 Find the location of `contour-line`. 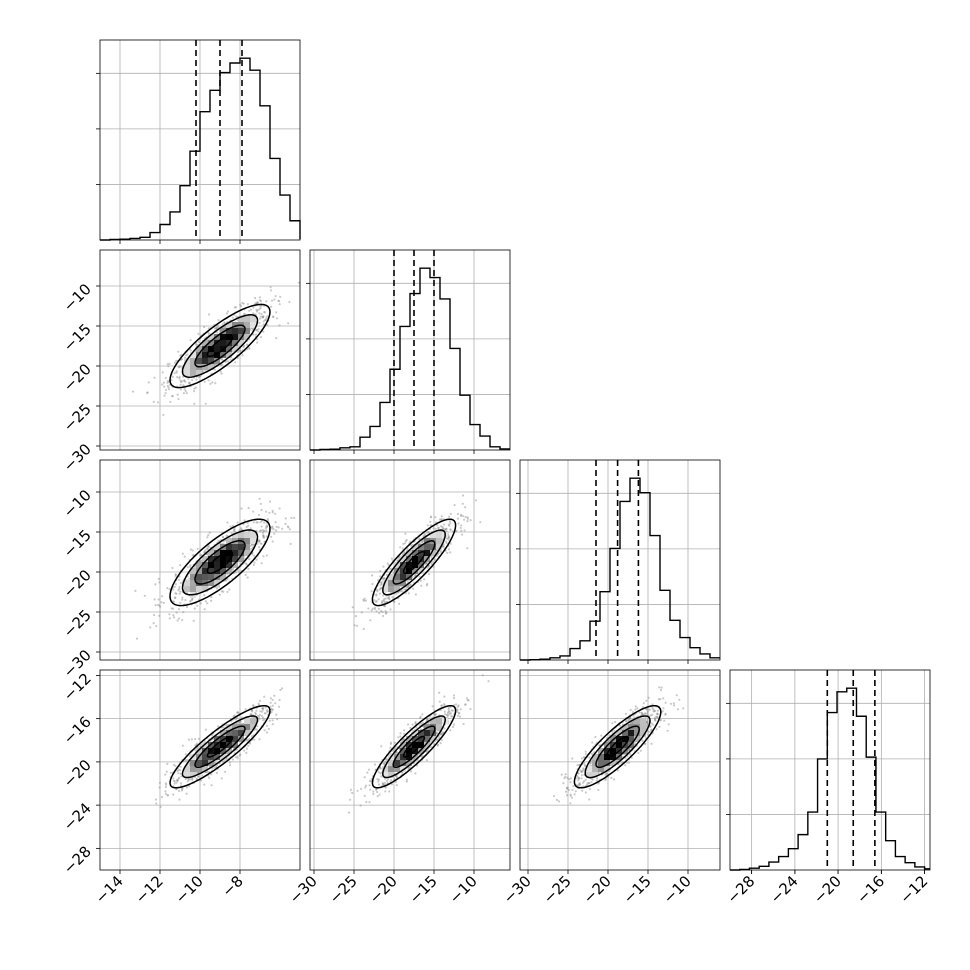

contour-line is located at coordinates (220, 562).